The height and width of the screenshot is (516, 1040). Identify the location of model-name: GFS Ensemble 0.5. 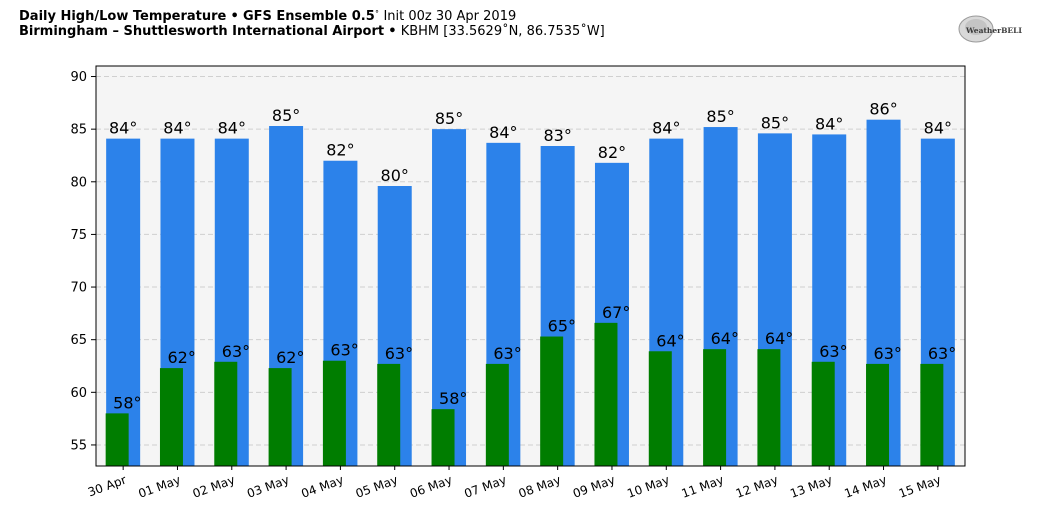
(308, 16).